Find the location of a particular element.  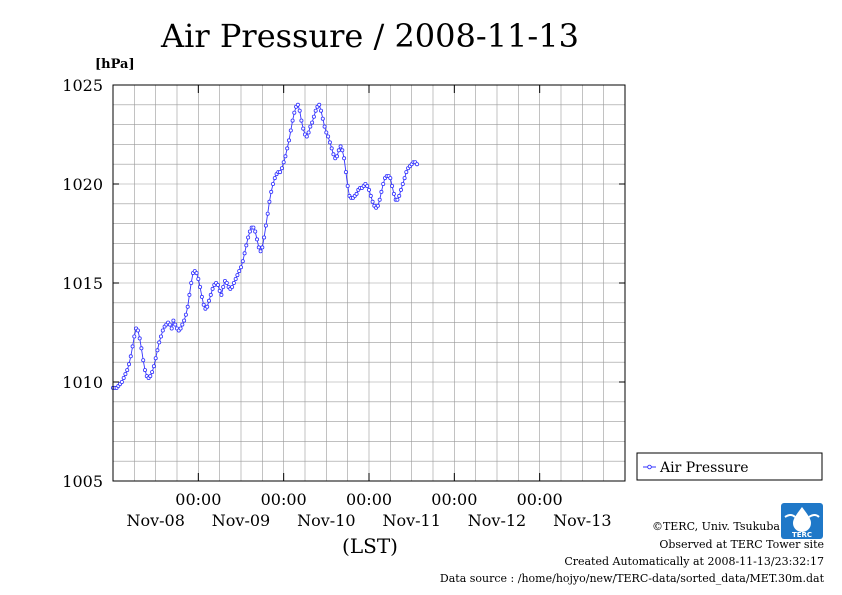

x-axis-label: (LST) is located at coordinates (370, 546).